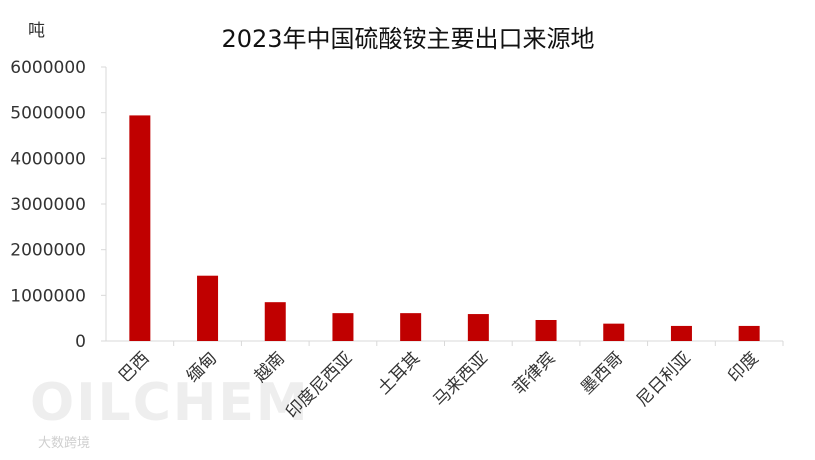  What do you see at coordinates (48, 205) in the screenshot?
I see `y-tick-label: 3000000` at bounding box center [48, 205].